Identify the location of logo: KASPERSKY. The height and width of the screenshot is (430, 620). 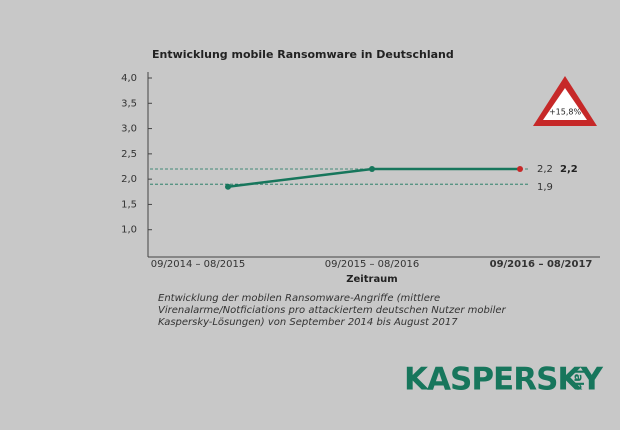
(503, 380).